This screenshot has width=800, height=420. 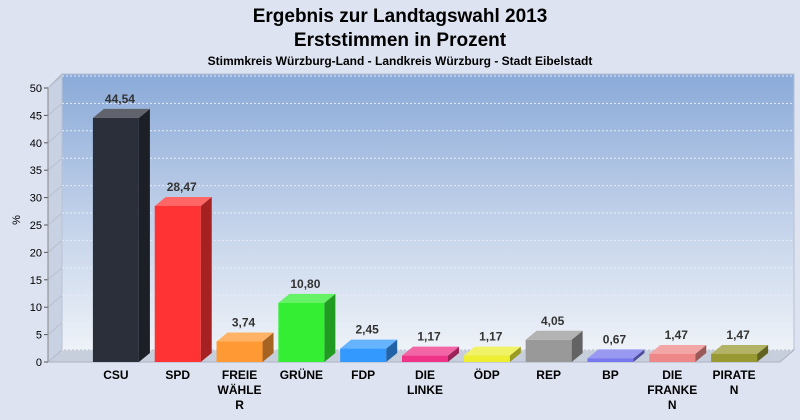 I want to click on x-tick-label: DIE FRANKE N, so click(x=672, y=390).